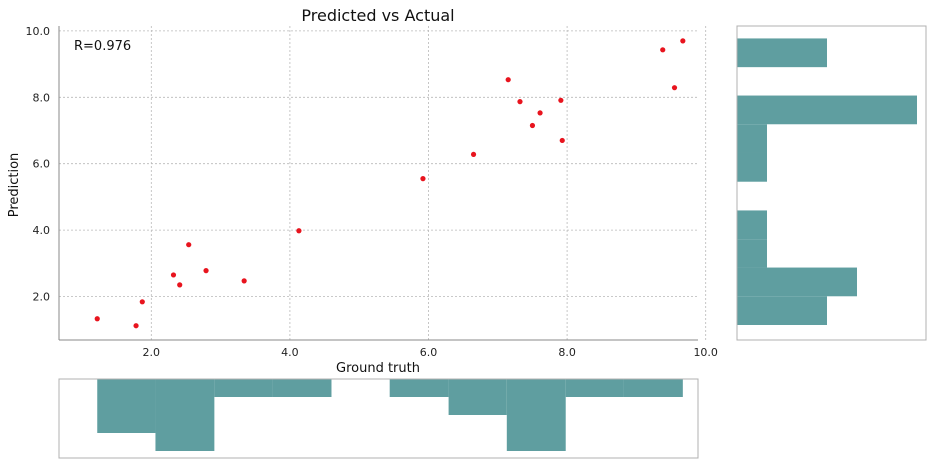  Describe the element at coordinates (42, 164) in the screenshot. I see `y-tick-label: 6.0` at that location.